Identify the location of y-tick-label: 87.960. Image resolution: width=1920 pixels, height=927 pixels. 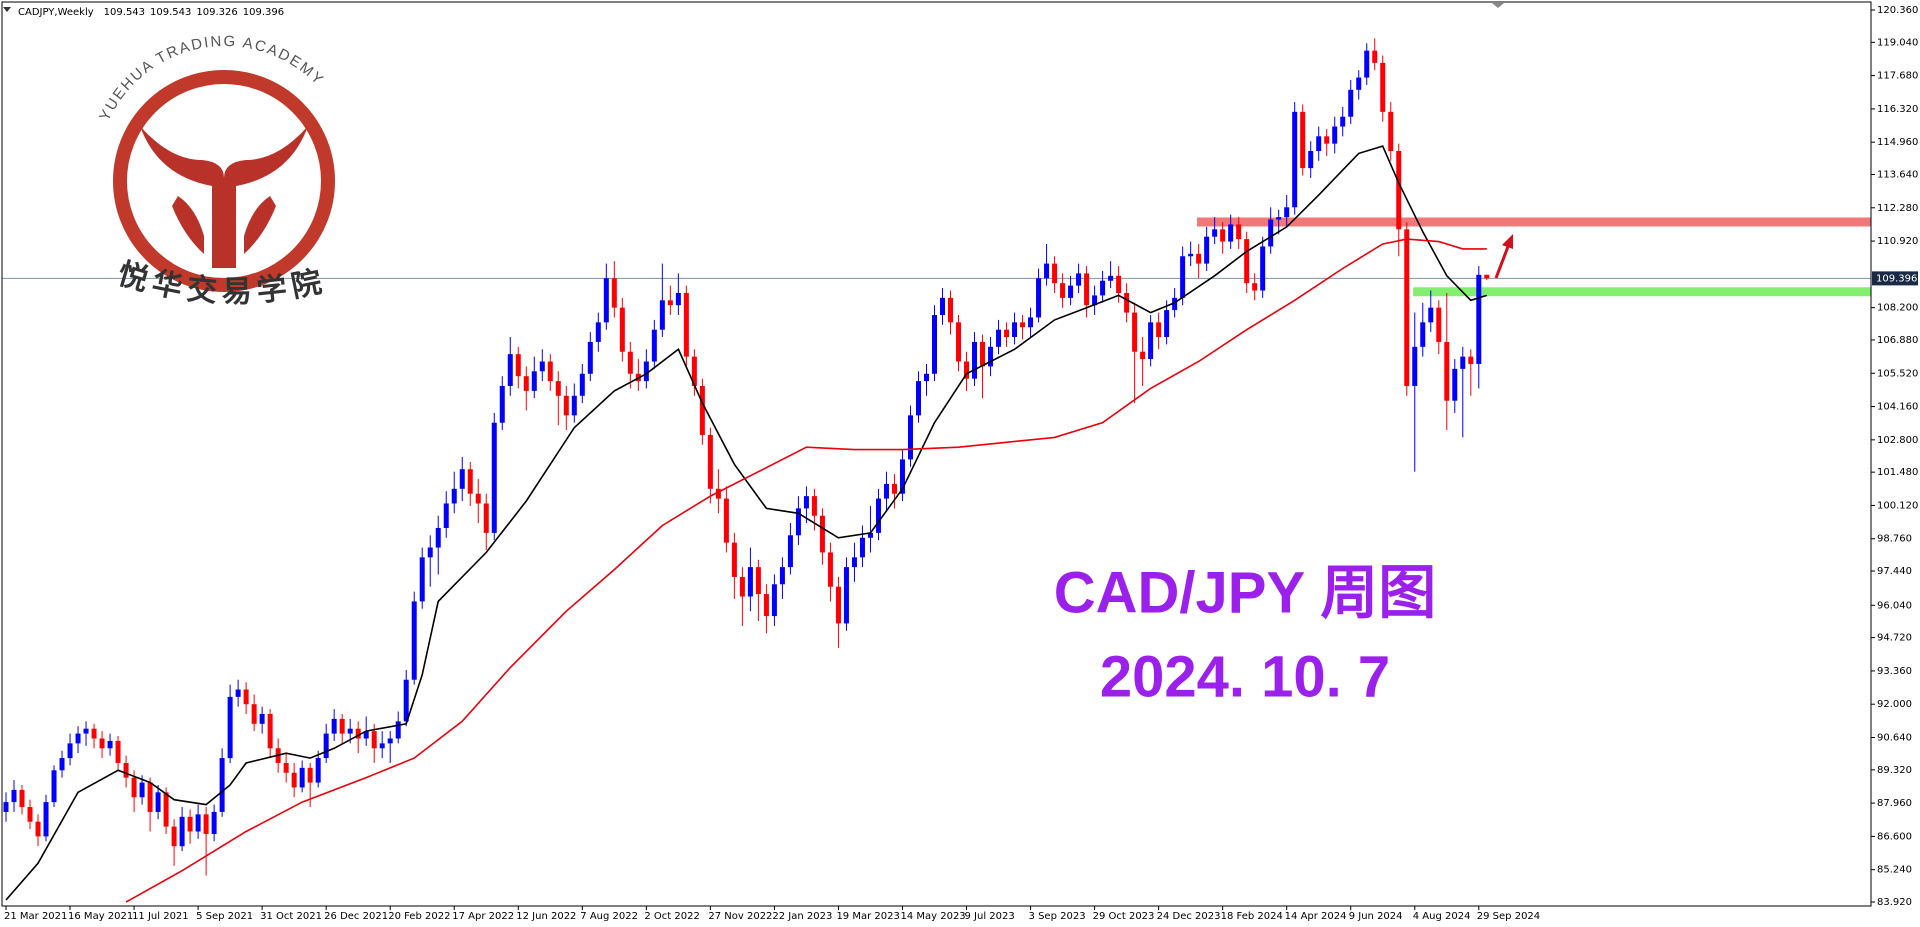
(1894, 803).